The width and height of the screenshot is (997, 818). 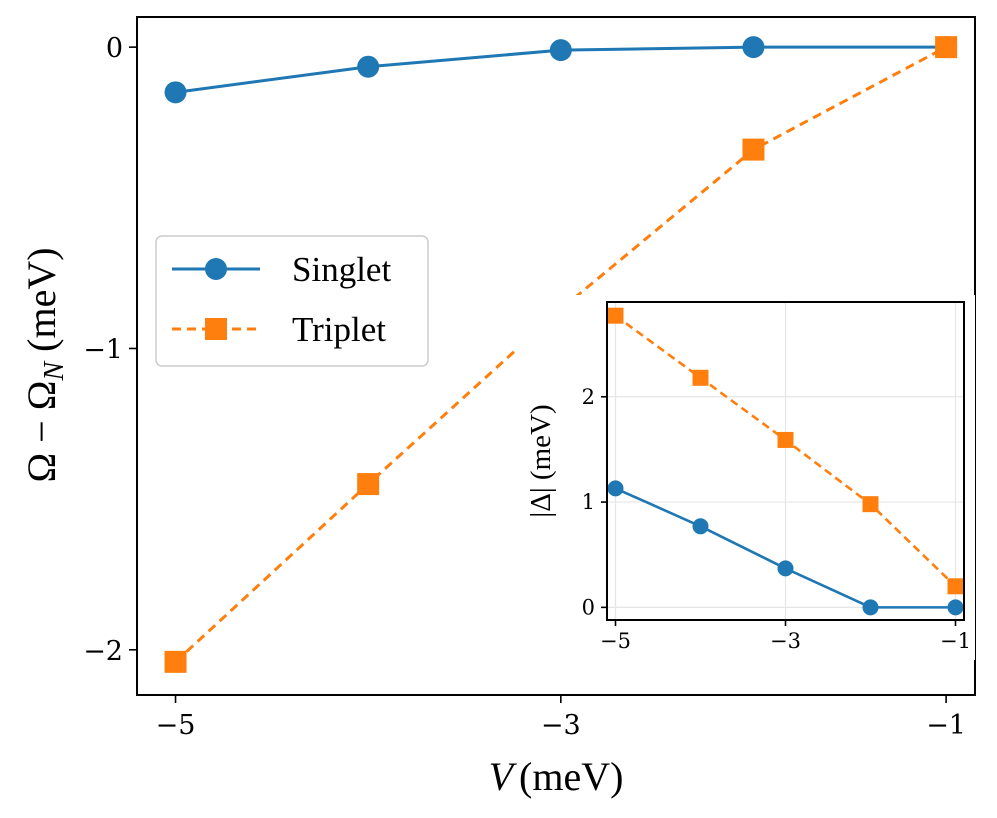 I want to click on inset-y-tick-label: 2, so click(x=588, y=397).